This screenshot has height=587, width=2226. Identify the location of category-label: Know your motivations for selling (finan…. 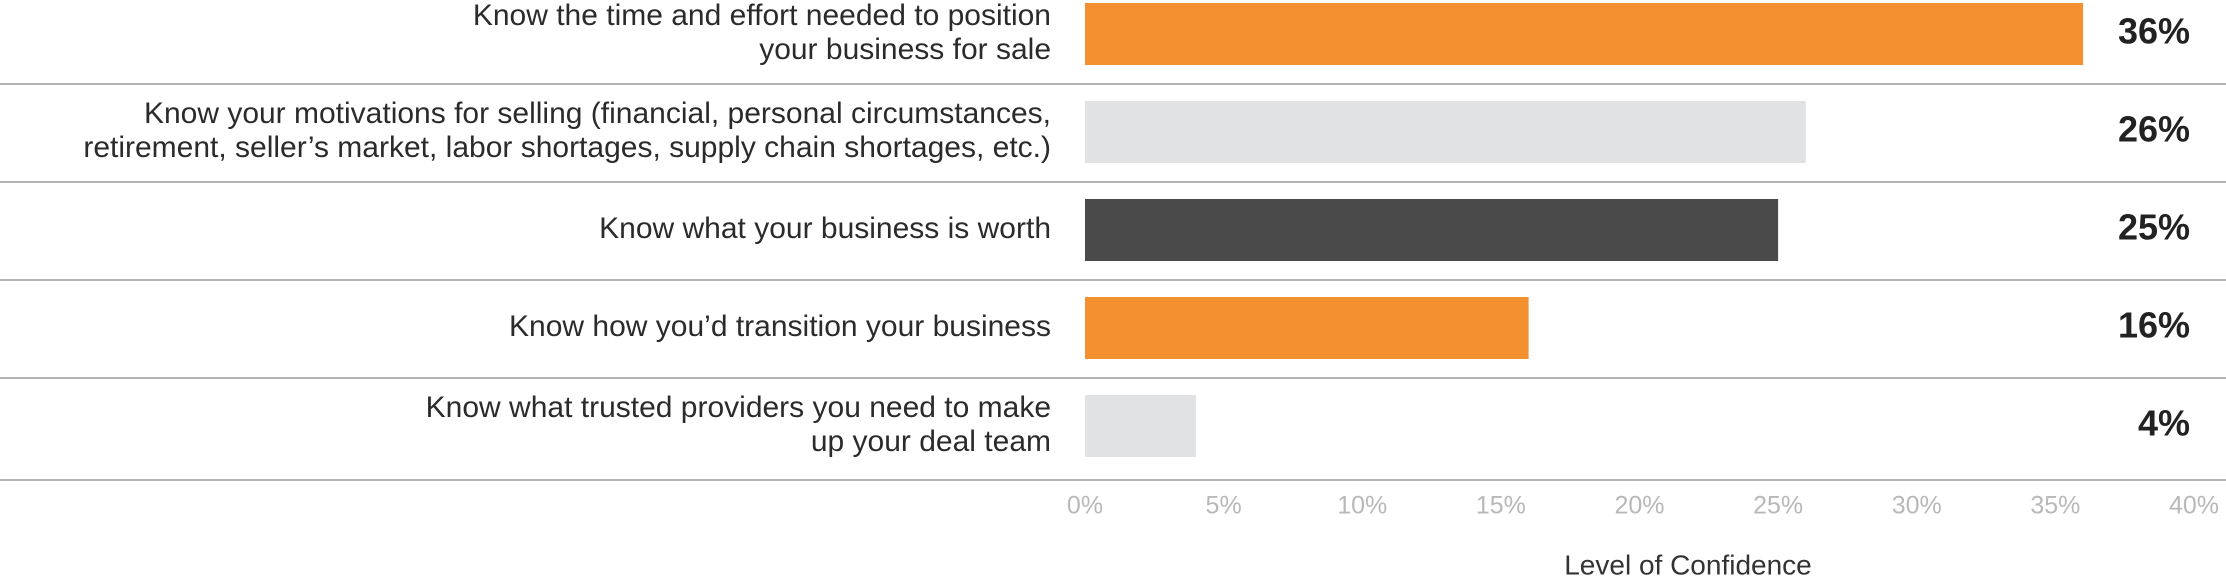
(597, 113).